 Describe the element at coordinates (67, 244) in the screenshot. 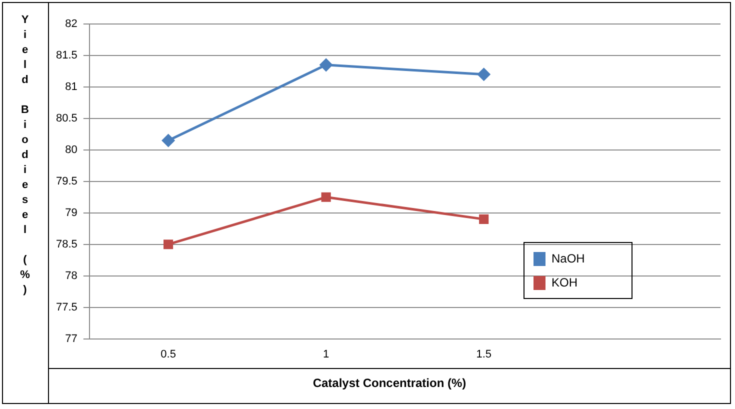

I see `y-tick-label: 78.5` at that location.